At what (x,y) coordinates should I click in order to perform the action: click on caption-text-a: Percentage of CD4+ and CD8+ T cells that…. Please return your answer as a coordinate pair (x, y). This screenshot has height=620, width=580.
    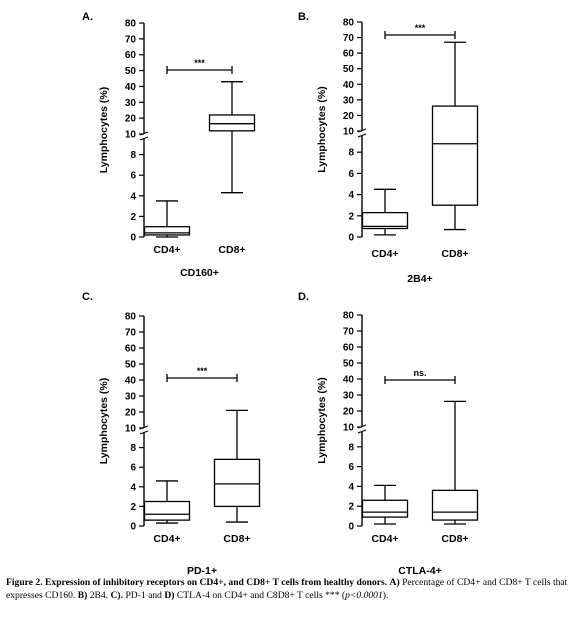
    Looking at the image, I should click on (287, 589).